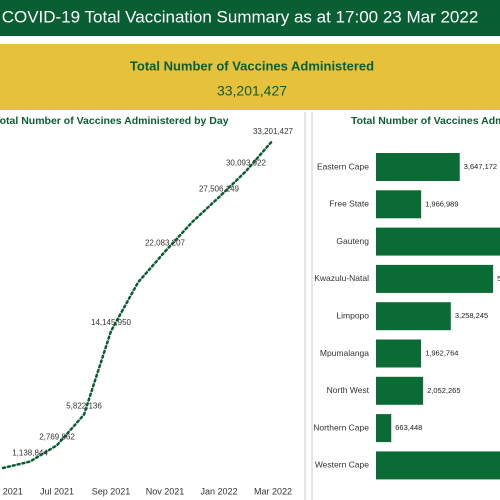  Describe the element at coordinates (165, 491) in the screenshot. I see `x-tick-label: Nov 2021` at that location.